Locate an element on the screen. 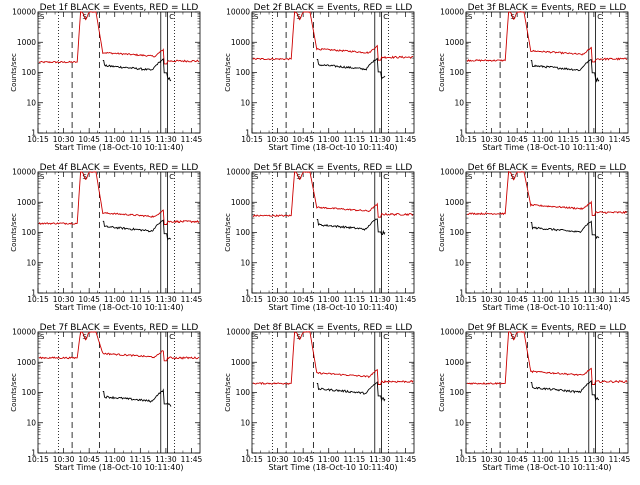 This screenshot has height=485, width=640. panel-title: Det 3f BLACK = Events, RED = LLD is located at coordinates (547, 8).